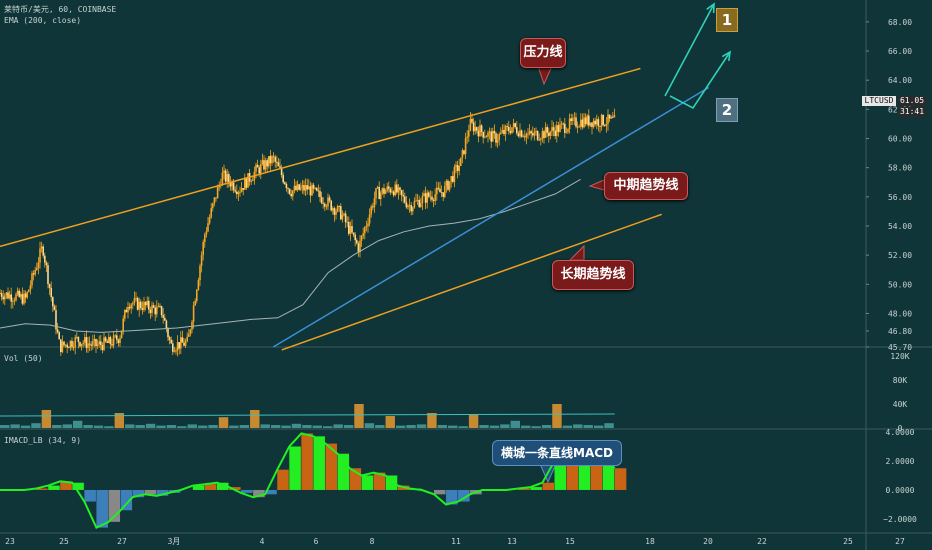  Describe the element at coordinates (174, 541) in the screenshot. I see `time-tick-label: 3月` at that location.